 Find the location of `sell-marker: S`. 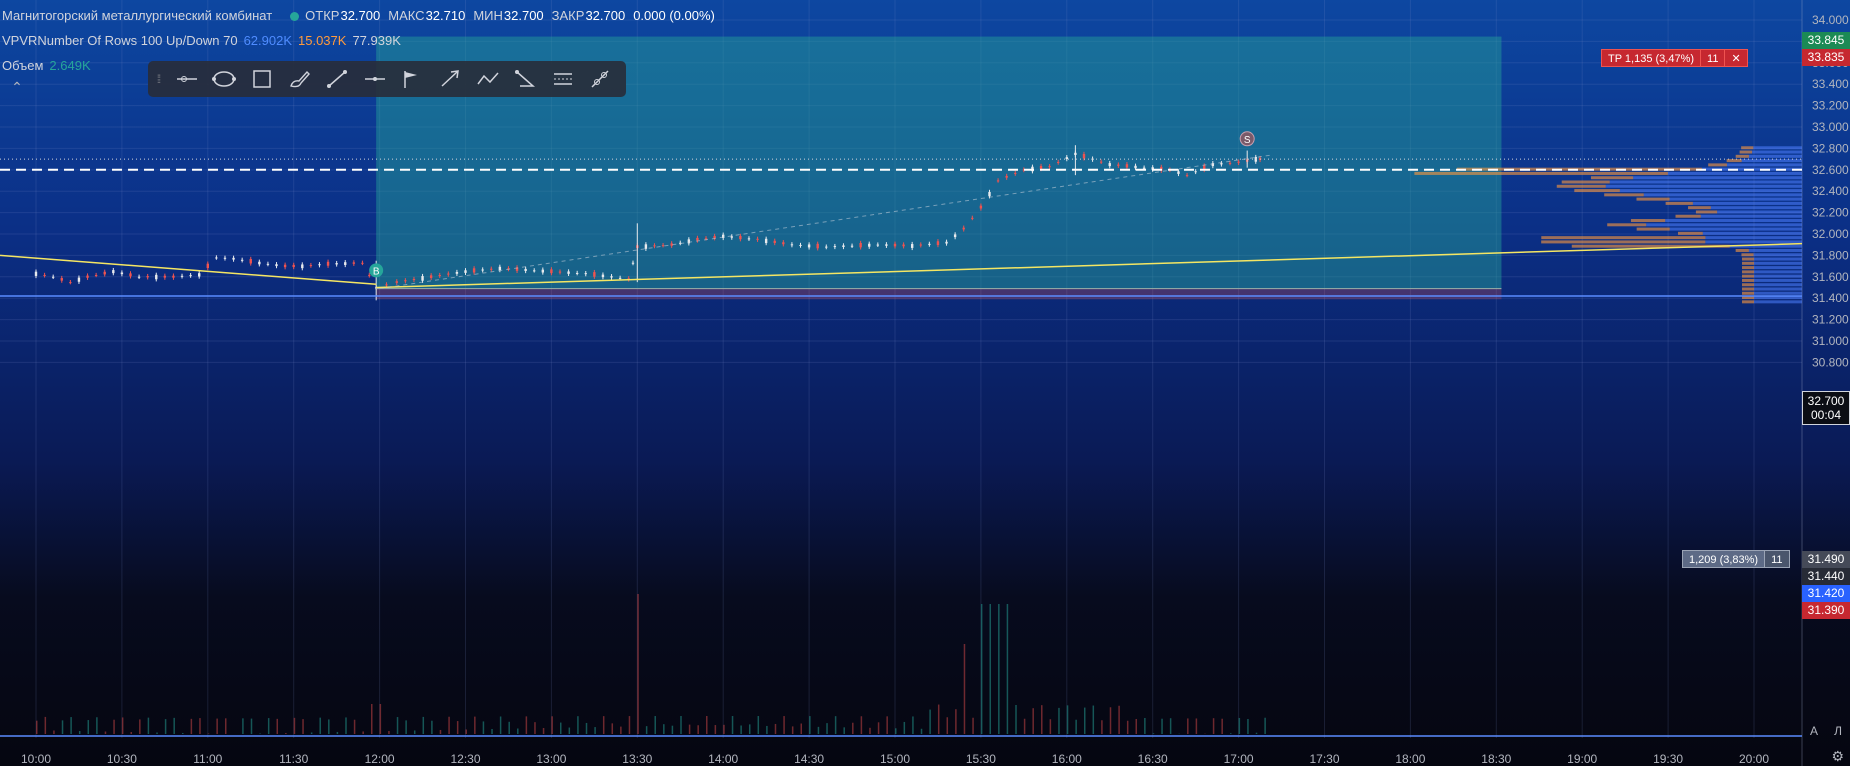

sell-marker: S is located at coordinates (1247, 139).